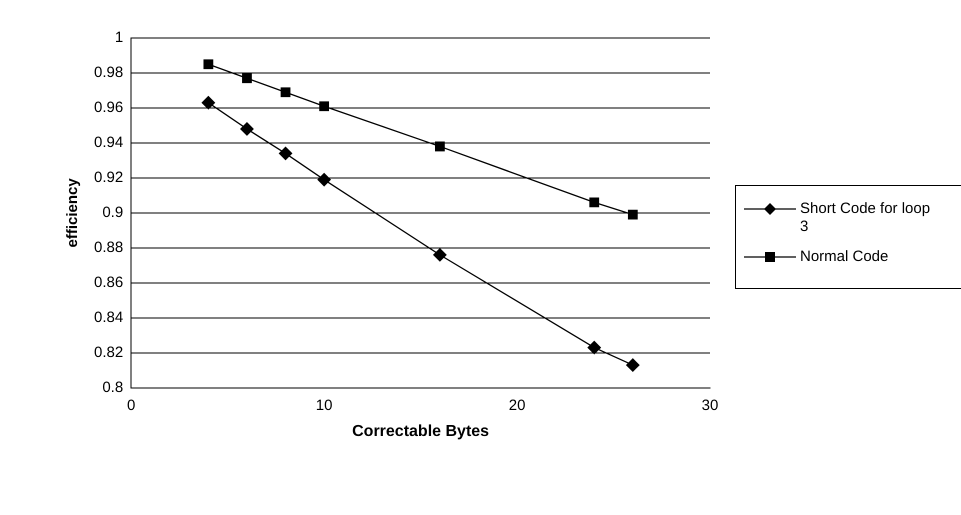  I want to click on y-tick-label: 0.9, so click(113, 213).